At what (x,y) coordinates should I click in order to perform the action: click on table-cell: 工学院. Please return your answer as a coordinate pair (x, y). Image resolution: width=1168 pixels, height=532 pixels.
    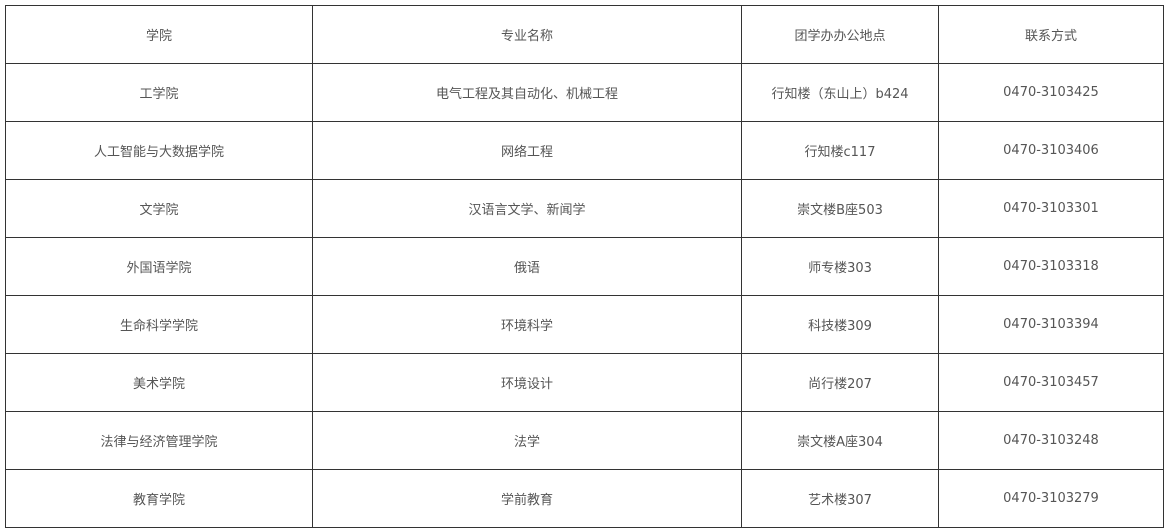
    Looking at the image, I should click on (159, 92).